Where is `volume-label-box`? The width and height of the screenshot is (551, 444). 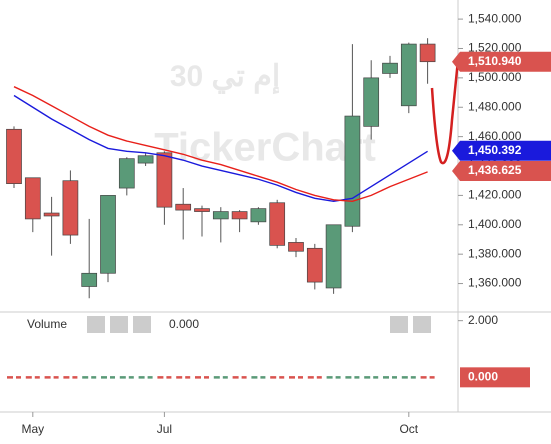
volume-label-box is located at coordinates (495, 377).